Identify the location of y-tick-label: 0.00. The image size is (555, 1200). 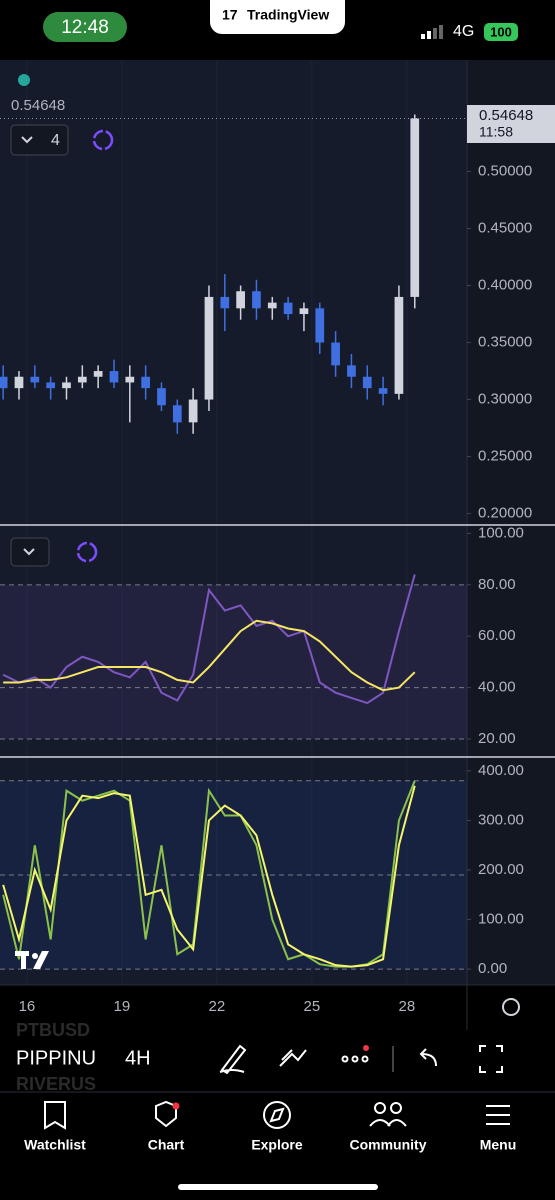
(492, 968).